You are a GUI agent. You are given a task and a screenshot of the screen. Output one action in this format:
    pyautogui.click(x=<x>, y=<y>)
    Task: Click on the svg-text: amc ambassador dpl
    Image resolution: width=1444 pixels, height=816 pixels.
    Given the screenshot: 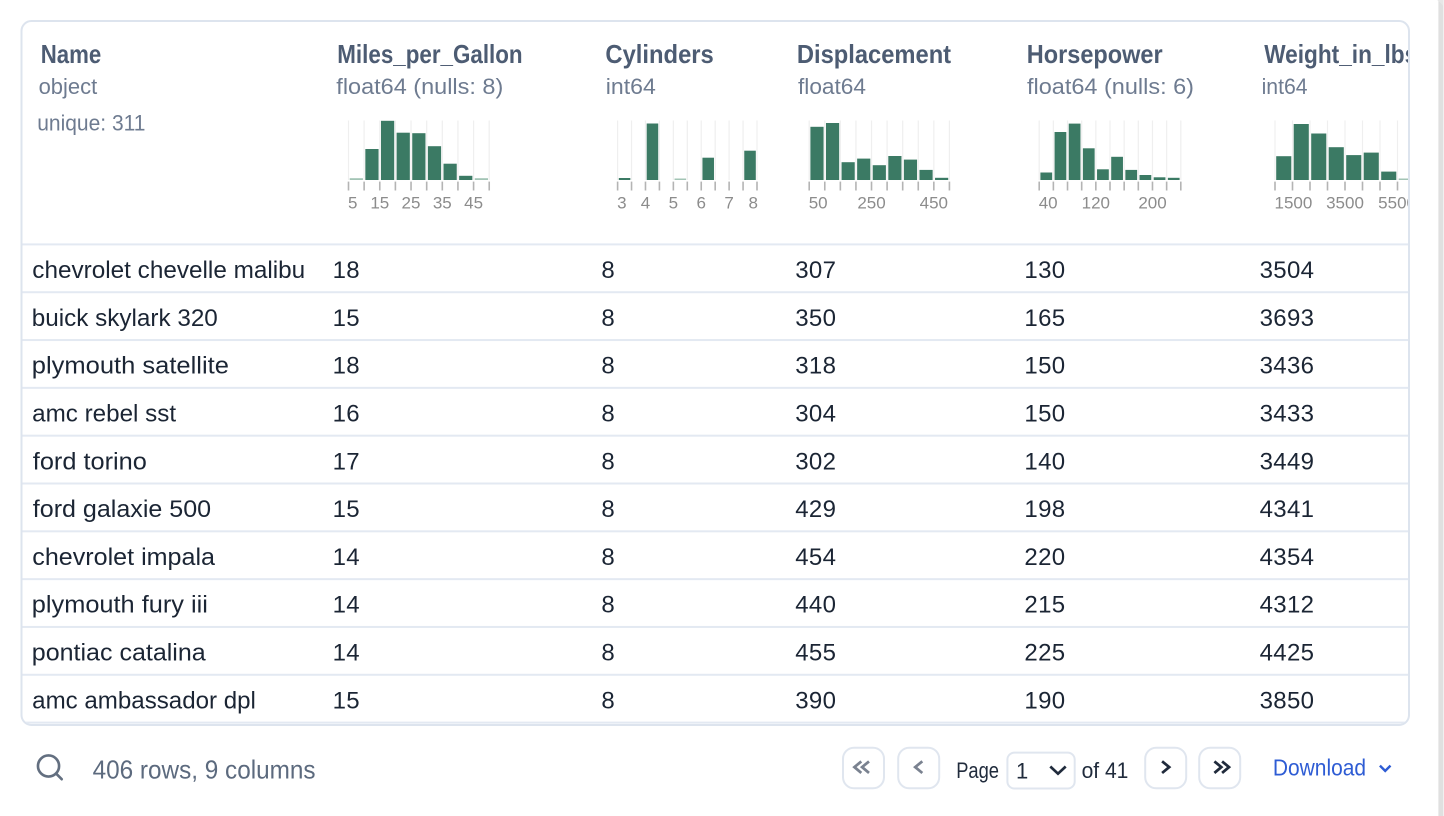 What is the action you would take?
    pyautogui.click(x=144, y=700)
    